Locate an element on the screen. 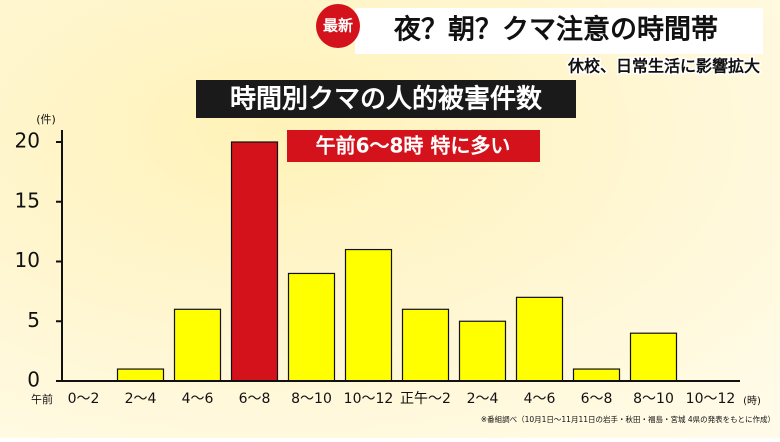 The image size is (780, 442). badge-circle is located at coordinates (338, 26).